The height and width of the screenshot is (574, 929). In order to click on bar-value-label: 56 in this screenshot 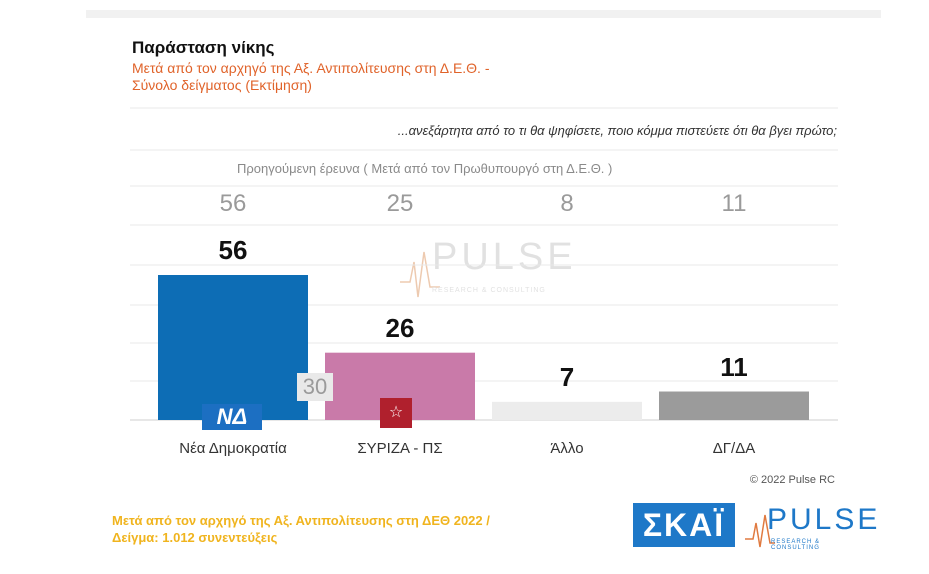, I will do `click(233, 250)`.